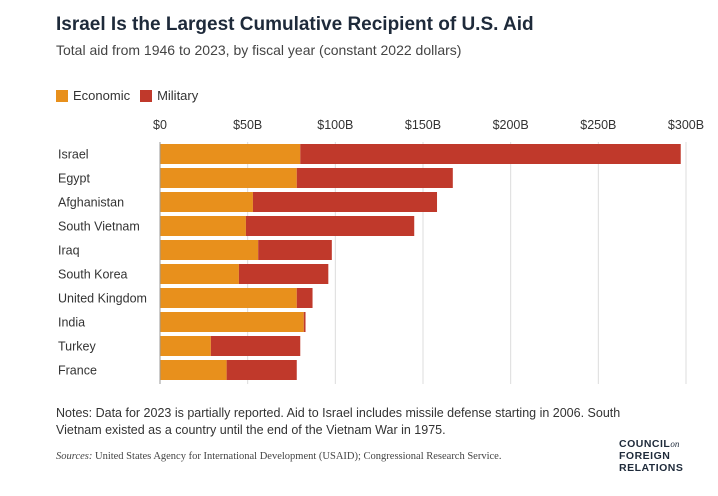 The image size is (718, 496). What do you see at coordinates (77, 371) in the screenshot?
I see `category-label-9: France` at bounding box center [77, 371].